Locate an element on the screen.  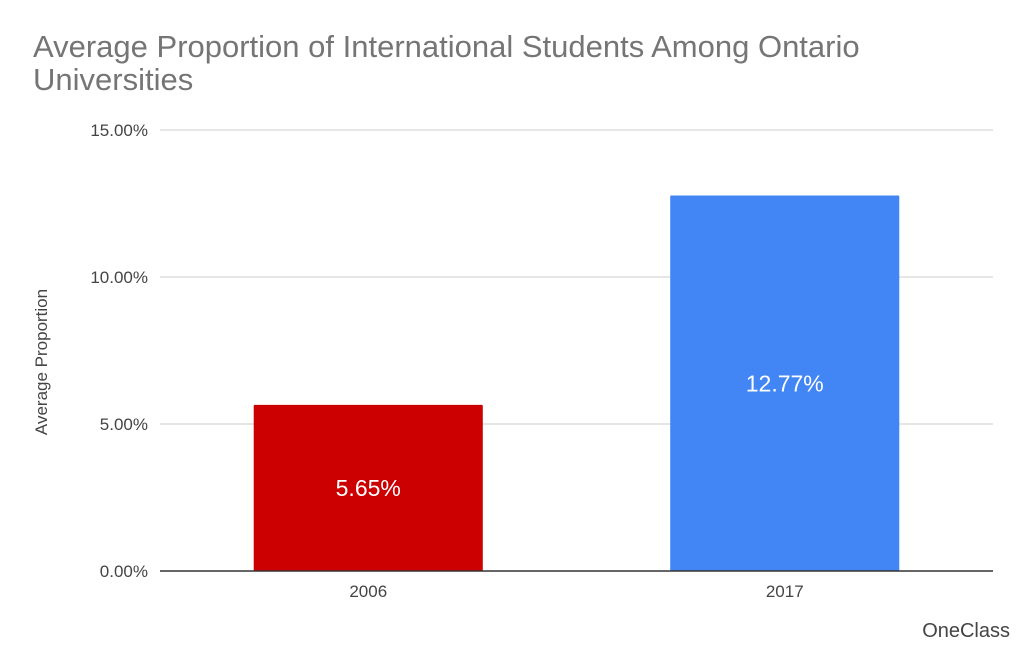
data-label: 5.65% is located at coordinates (368, 488).